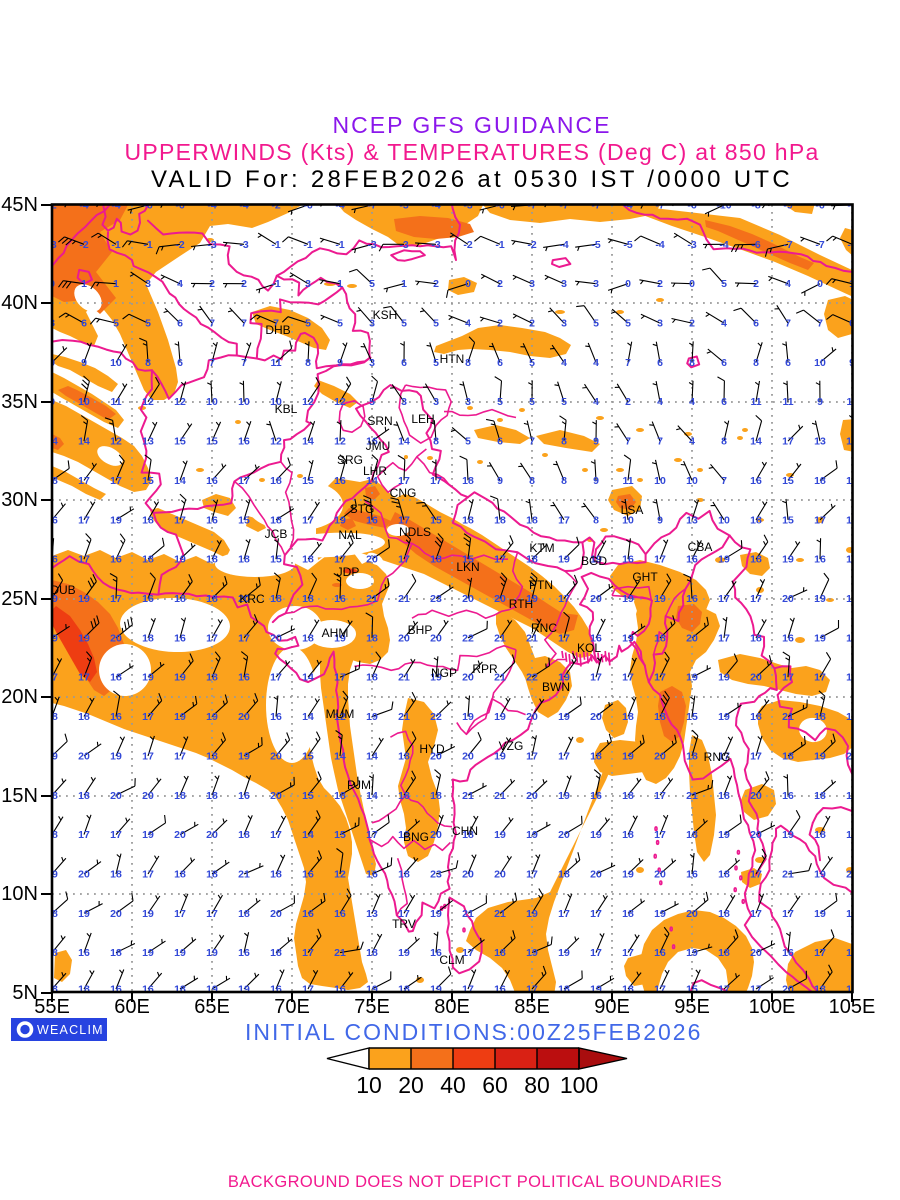  What do you see at coordinates (596, 363) in the screenshot?
I see `svg-text: 4` at bounding box center [596, 363].